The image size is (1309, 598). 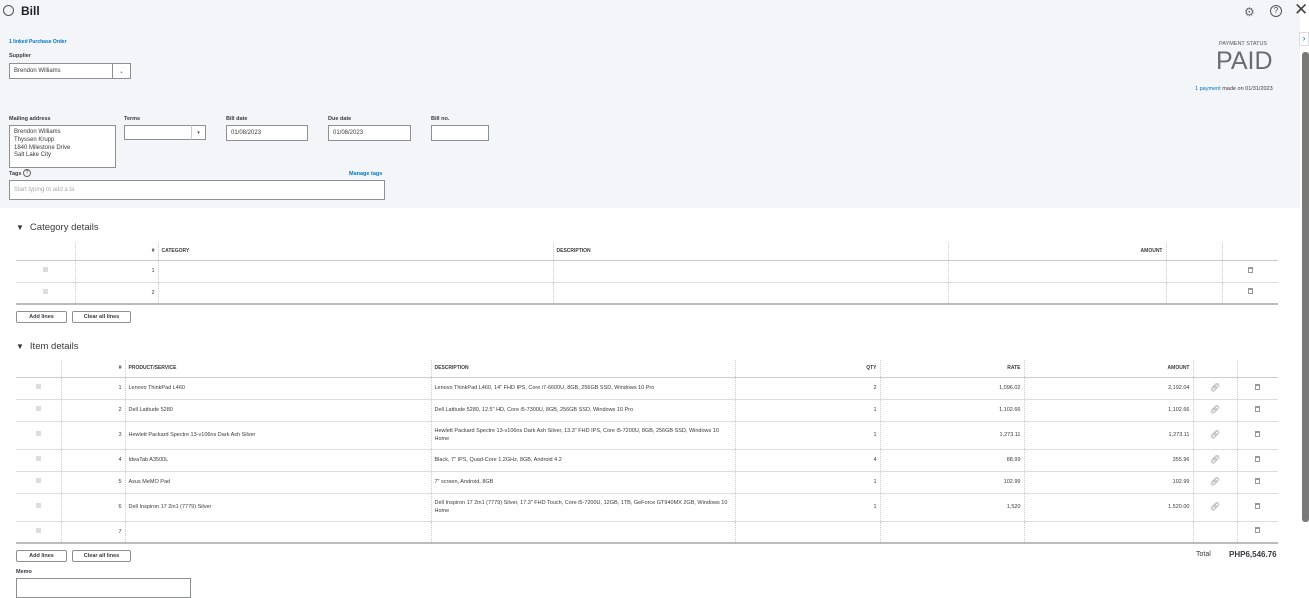 What do you see at coordinates (101, 556) in the screenshot?
I see `item-clear-lines-button: Clear all lines` at bounding box center [101, 556].